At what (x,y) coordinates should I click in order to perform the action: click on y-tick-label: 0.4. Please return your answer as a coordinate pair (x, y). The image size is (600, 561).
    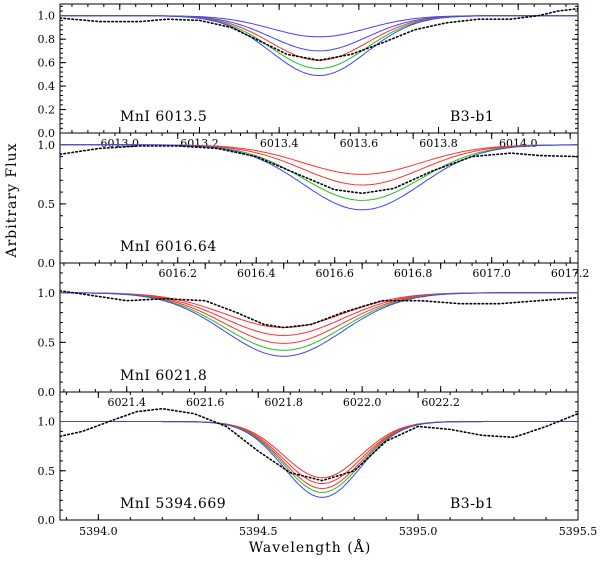
    Looking at the image, I should click on (47, 86).